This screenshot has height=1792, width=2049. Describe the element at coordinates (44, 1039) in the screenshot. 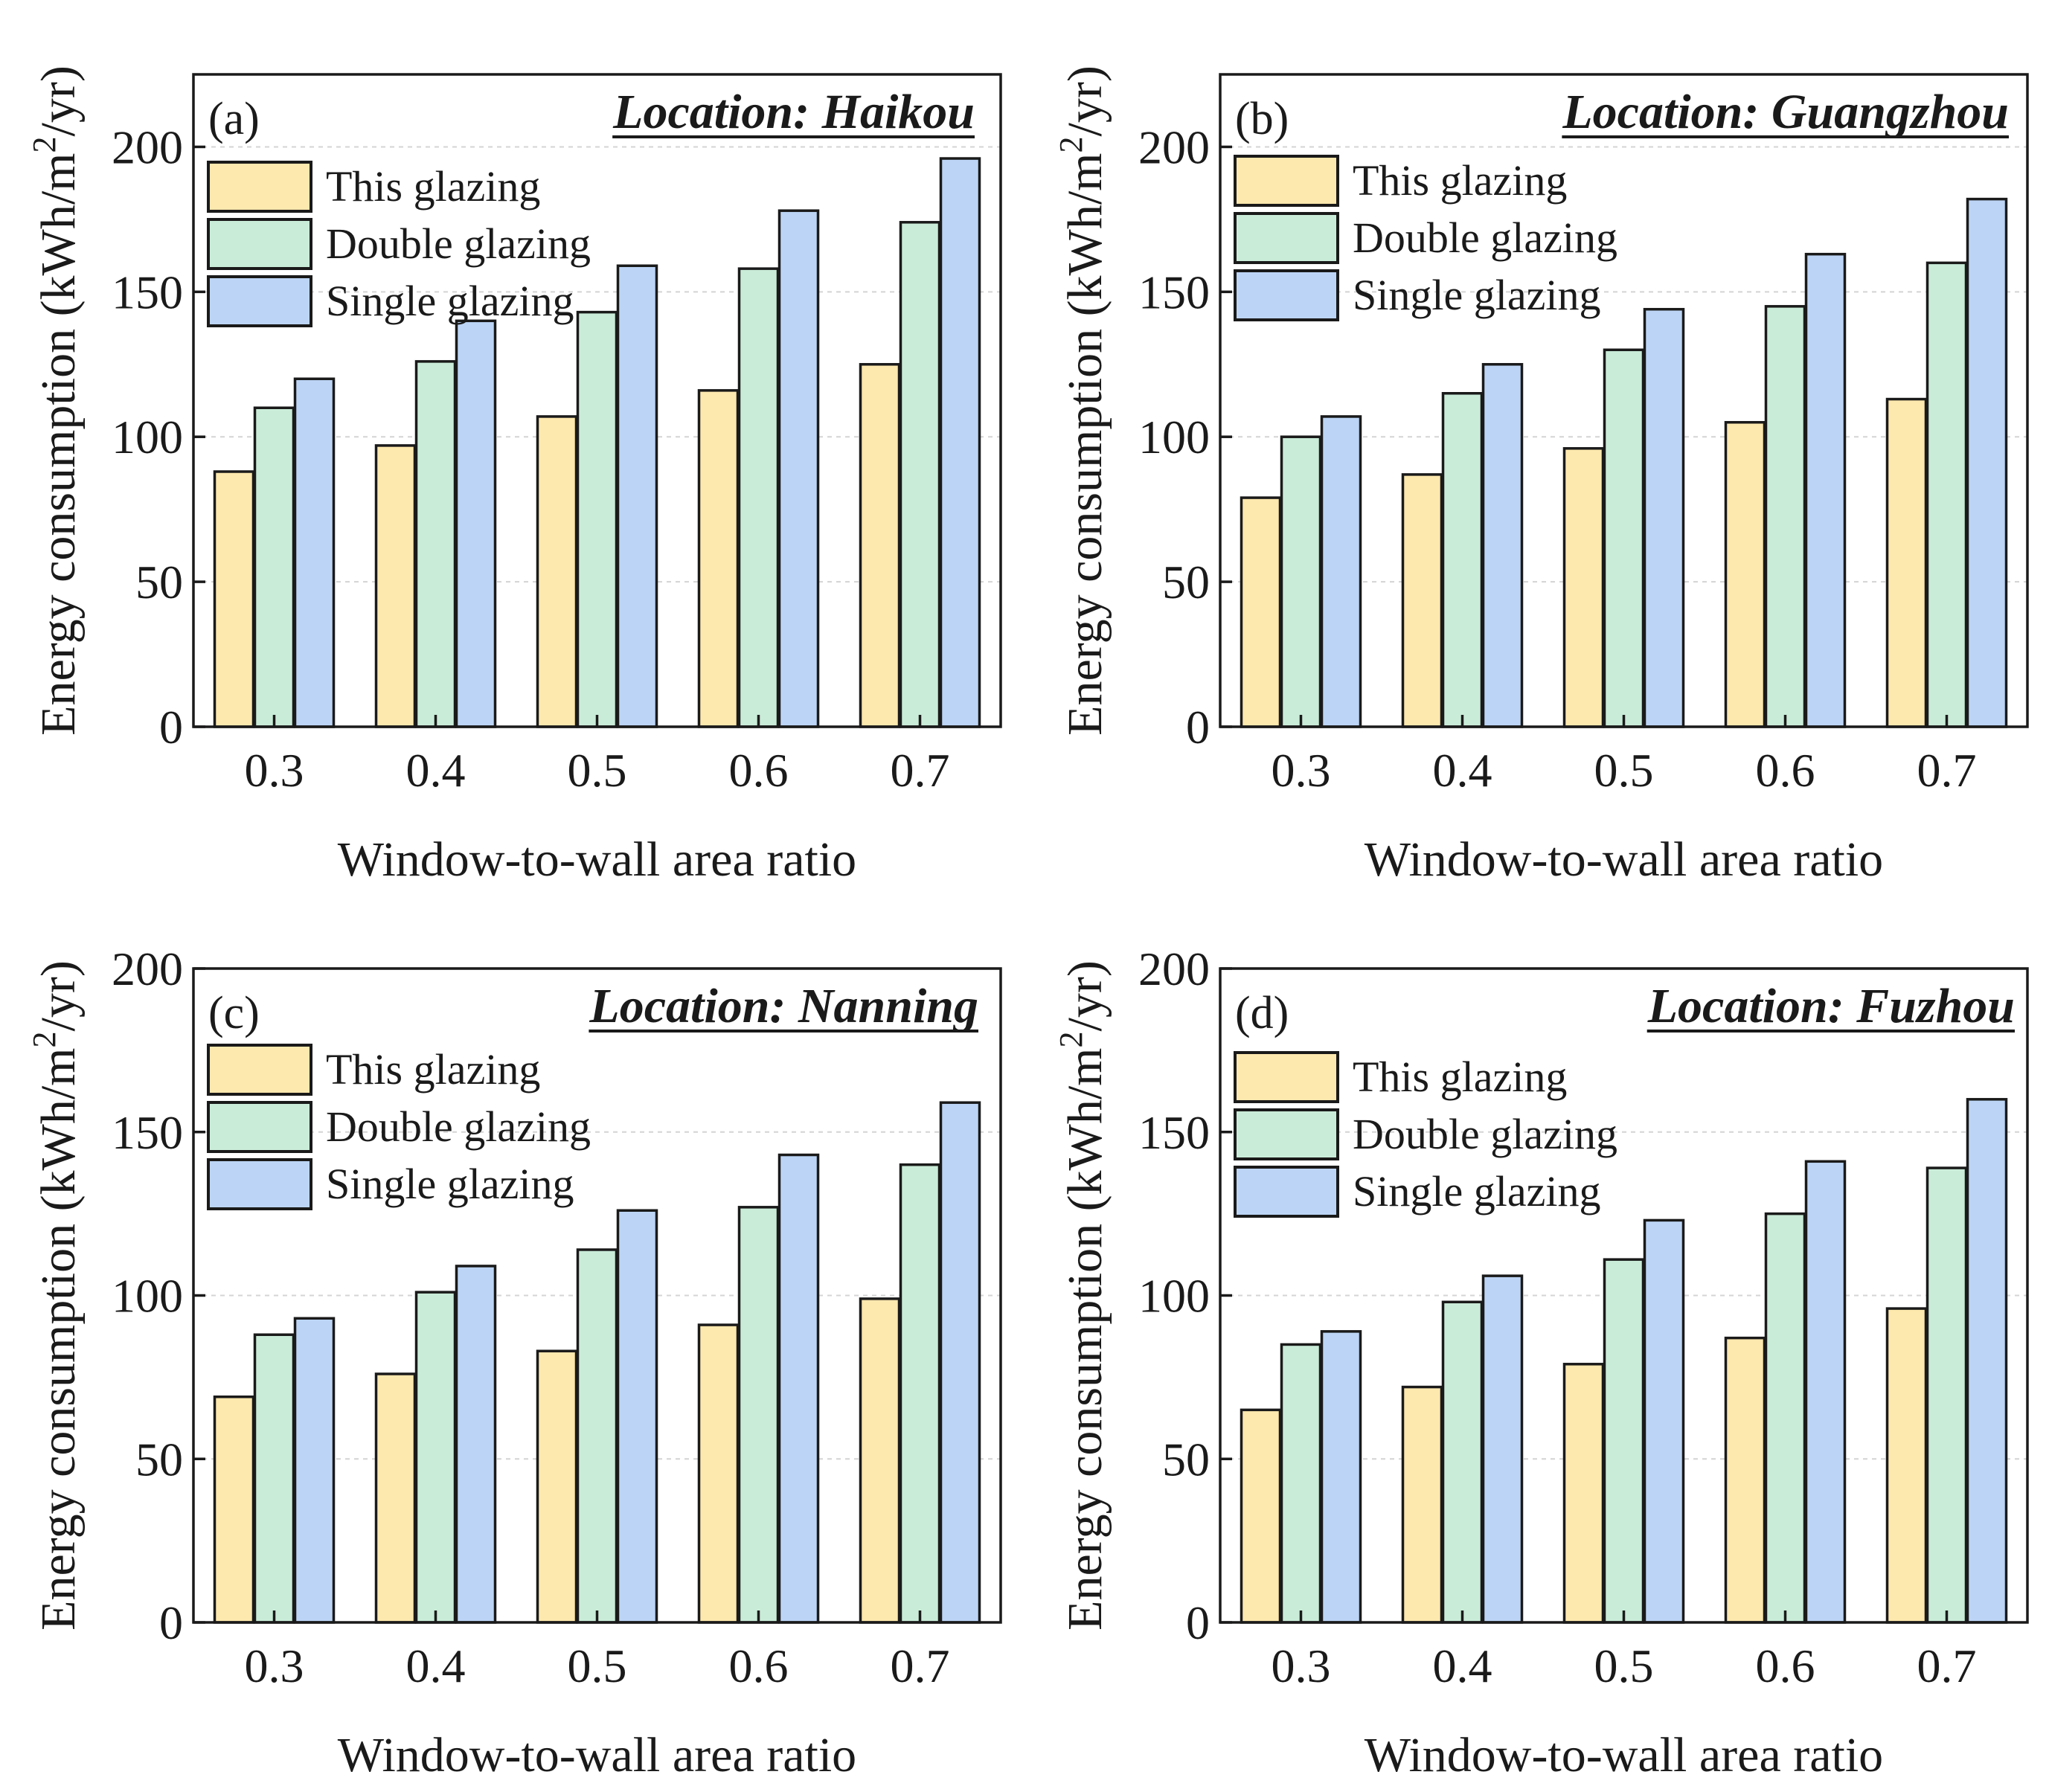

I see `y-axis-title-superscript: 2` at that location.